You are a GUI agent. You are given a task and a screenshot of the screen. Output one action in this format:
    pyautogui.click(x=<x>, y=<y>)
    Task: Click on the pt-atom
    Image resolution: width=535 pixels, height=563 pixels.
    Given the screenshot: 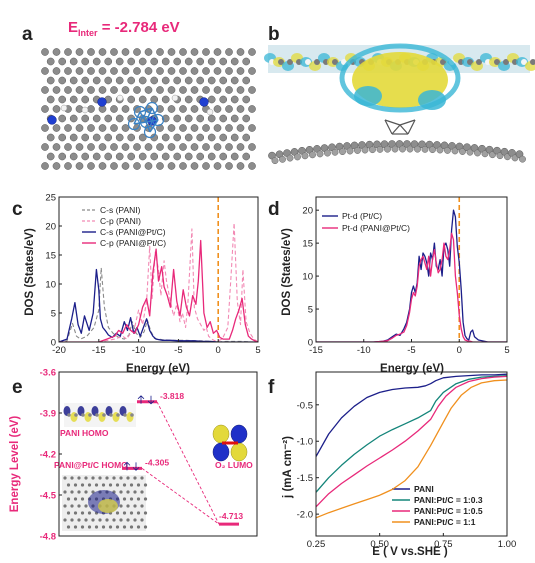 What is the action you would take?
    pyautogui.click(x=150, y=132)
    